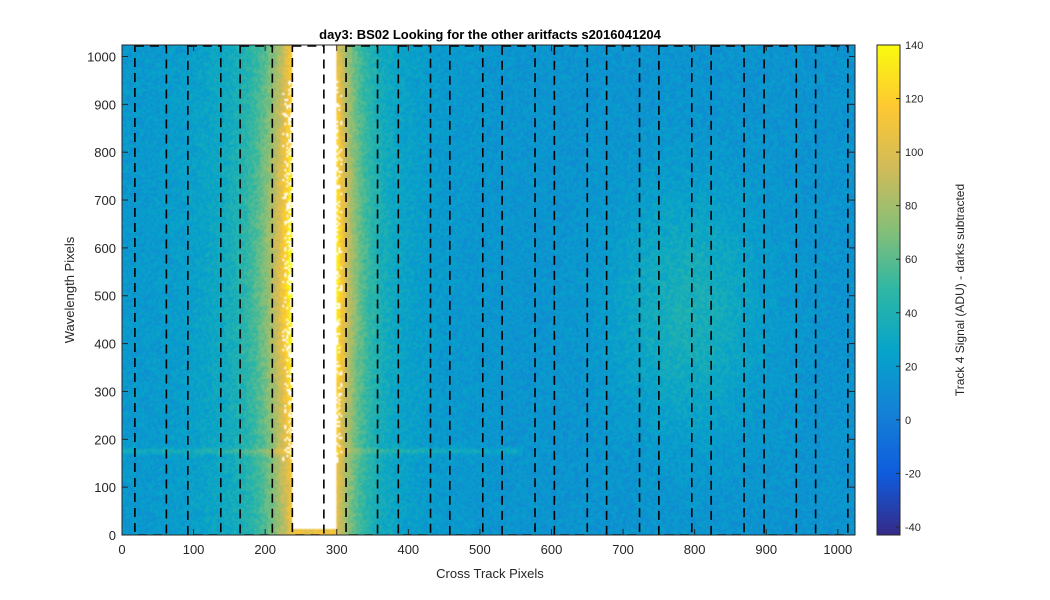 Image resolution: width=1050 pixels, height=600 pixels. I want to click on y-axis-label: Wavelength Pixels, so click(69, 289).